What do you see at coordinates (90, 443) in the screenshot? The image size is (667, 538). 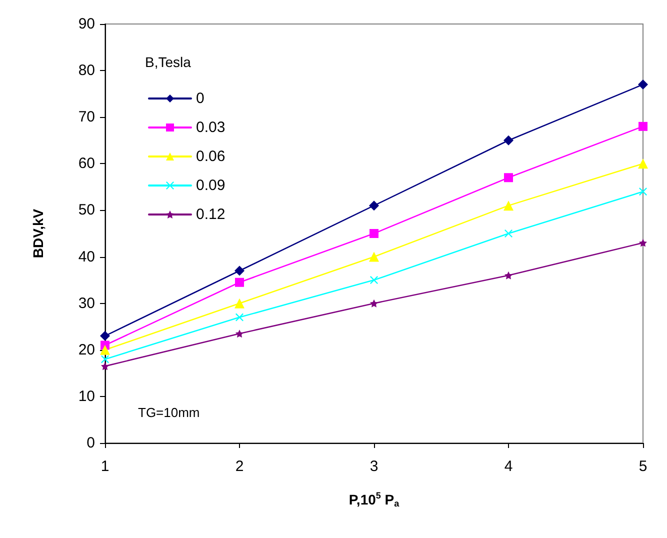 I see `y-tick-label: 0` at bounding box center [90, 443].